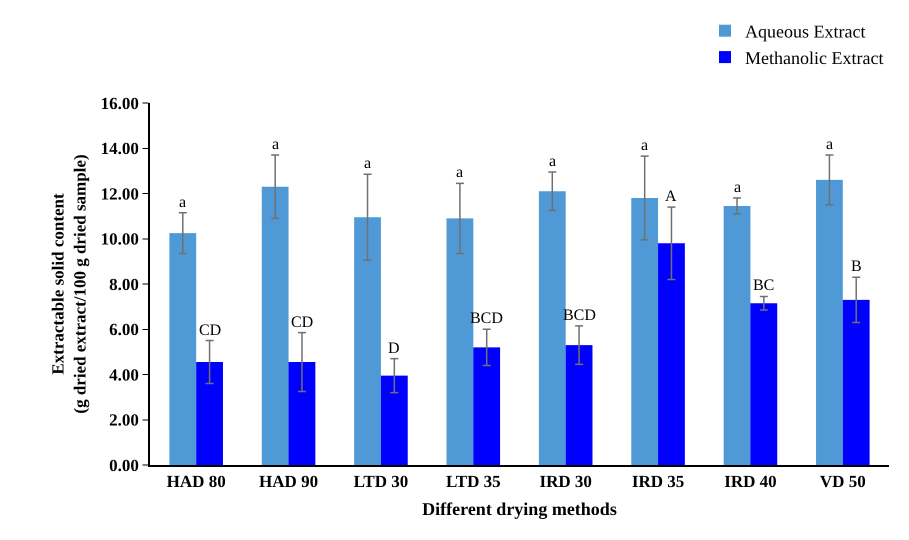  What do you see at coordinates (124, 465) in the screenshot?
I see `y-tick-label: 0.00` at bounding box center [124, 465].